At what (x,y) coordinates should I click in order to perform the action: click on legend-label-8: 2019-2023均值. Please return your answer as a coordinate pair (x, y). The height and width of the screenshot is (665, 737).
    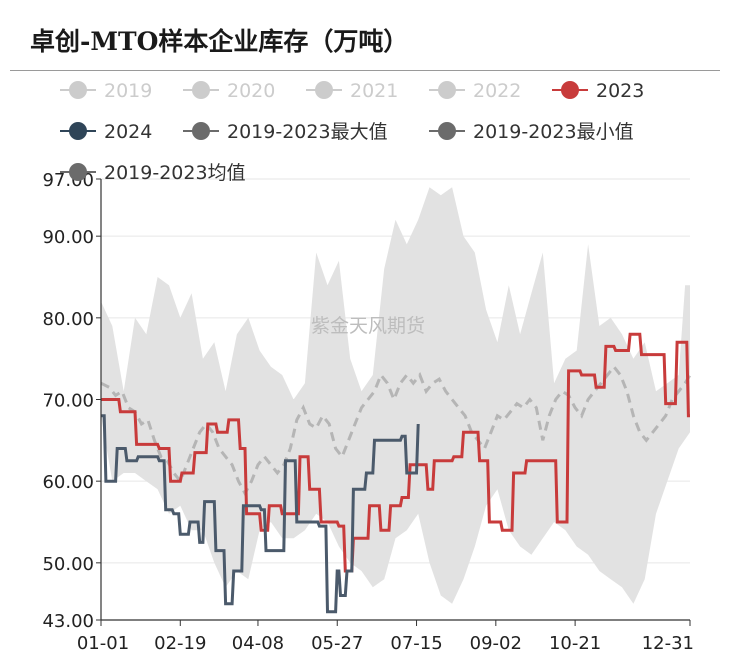
    Looking at the image, I should click on (175, 173).